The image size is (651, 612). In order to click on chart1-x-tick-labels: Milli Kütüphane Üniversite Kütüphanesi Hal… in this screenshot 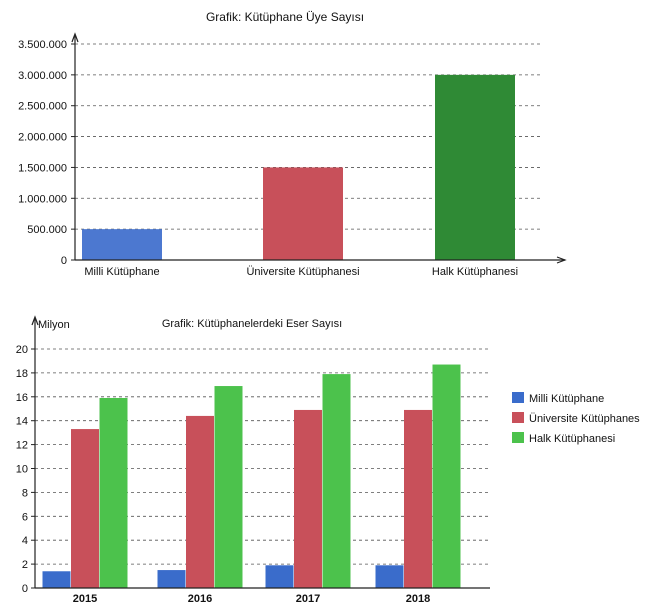, I will do `click(301, 272)`.